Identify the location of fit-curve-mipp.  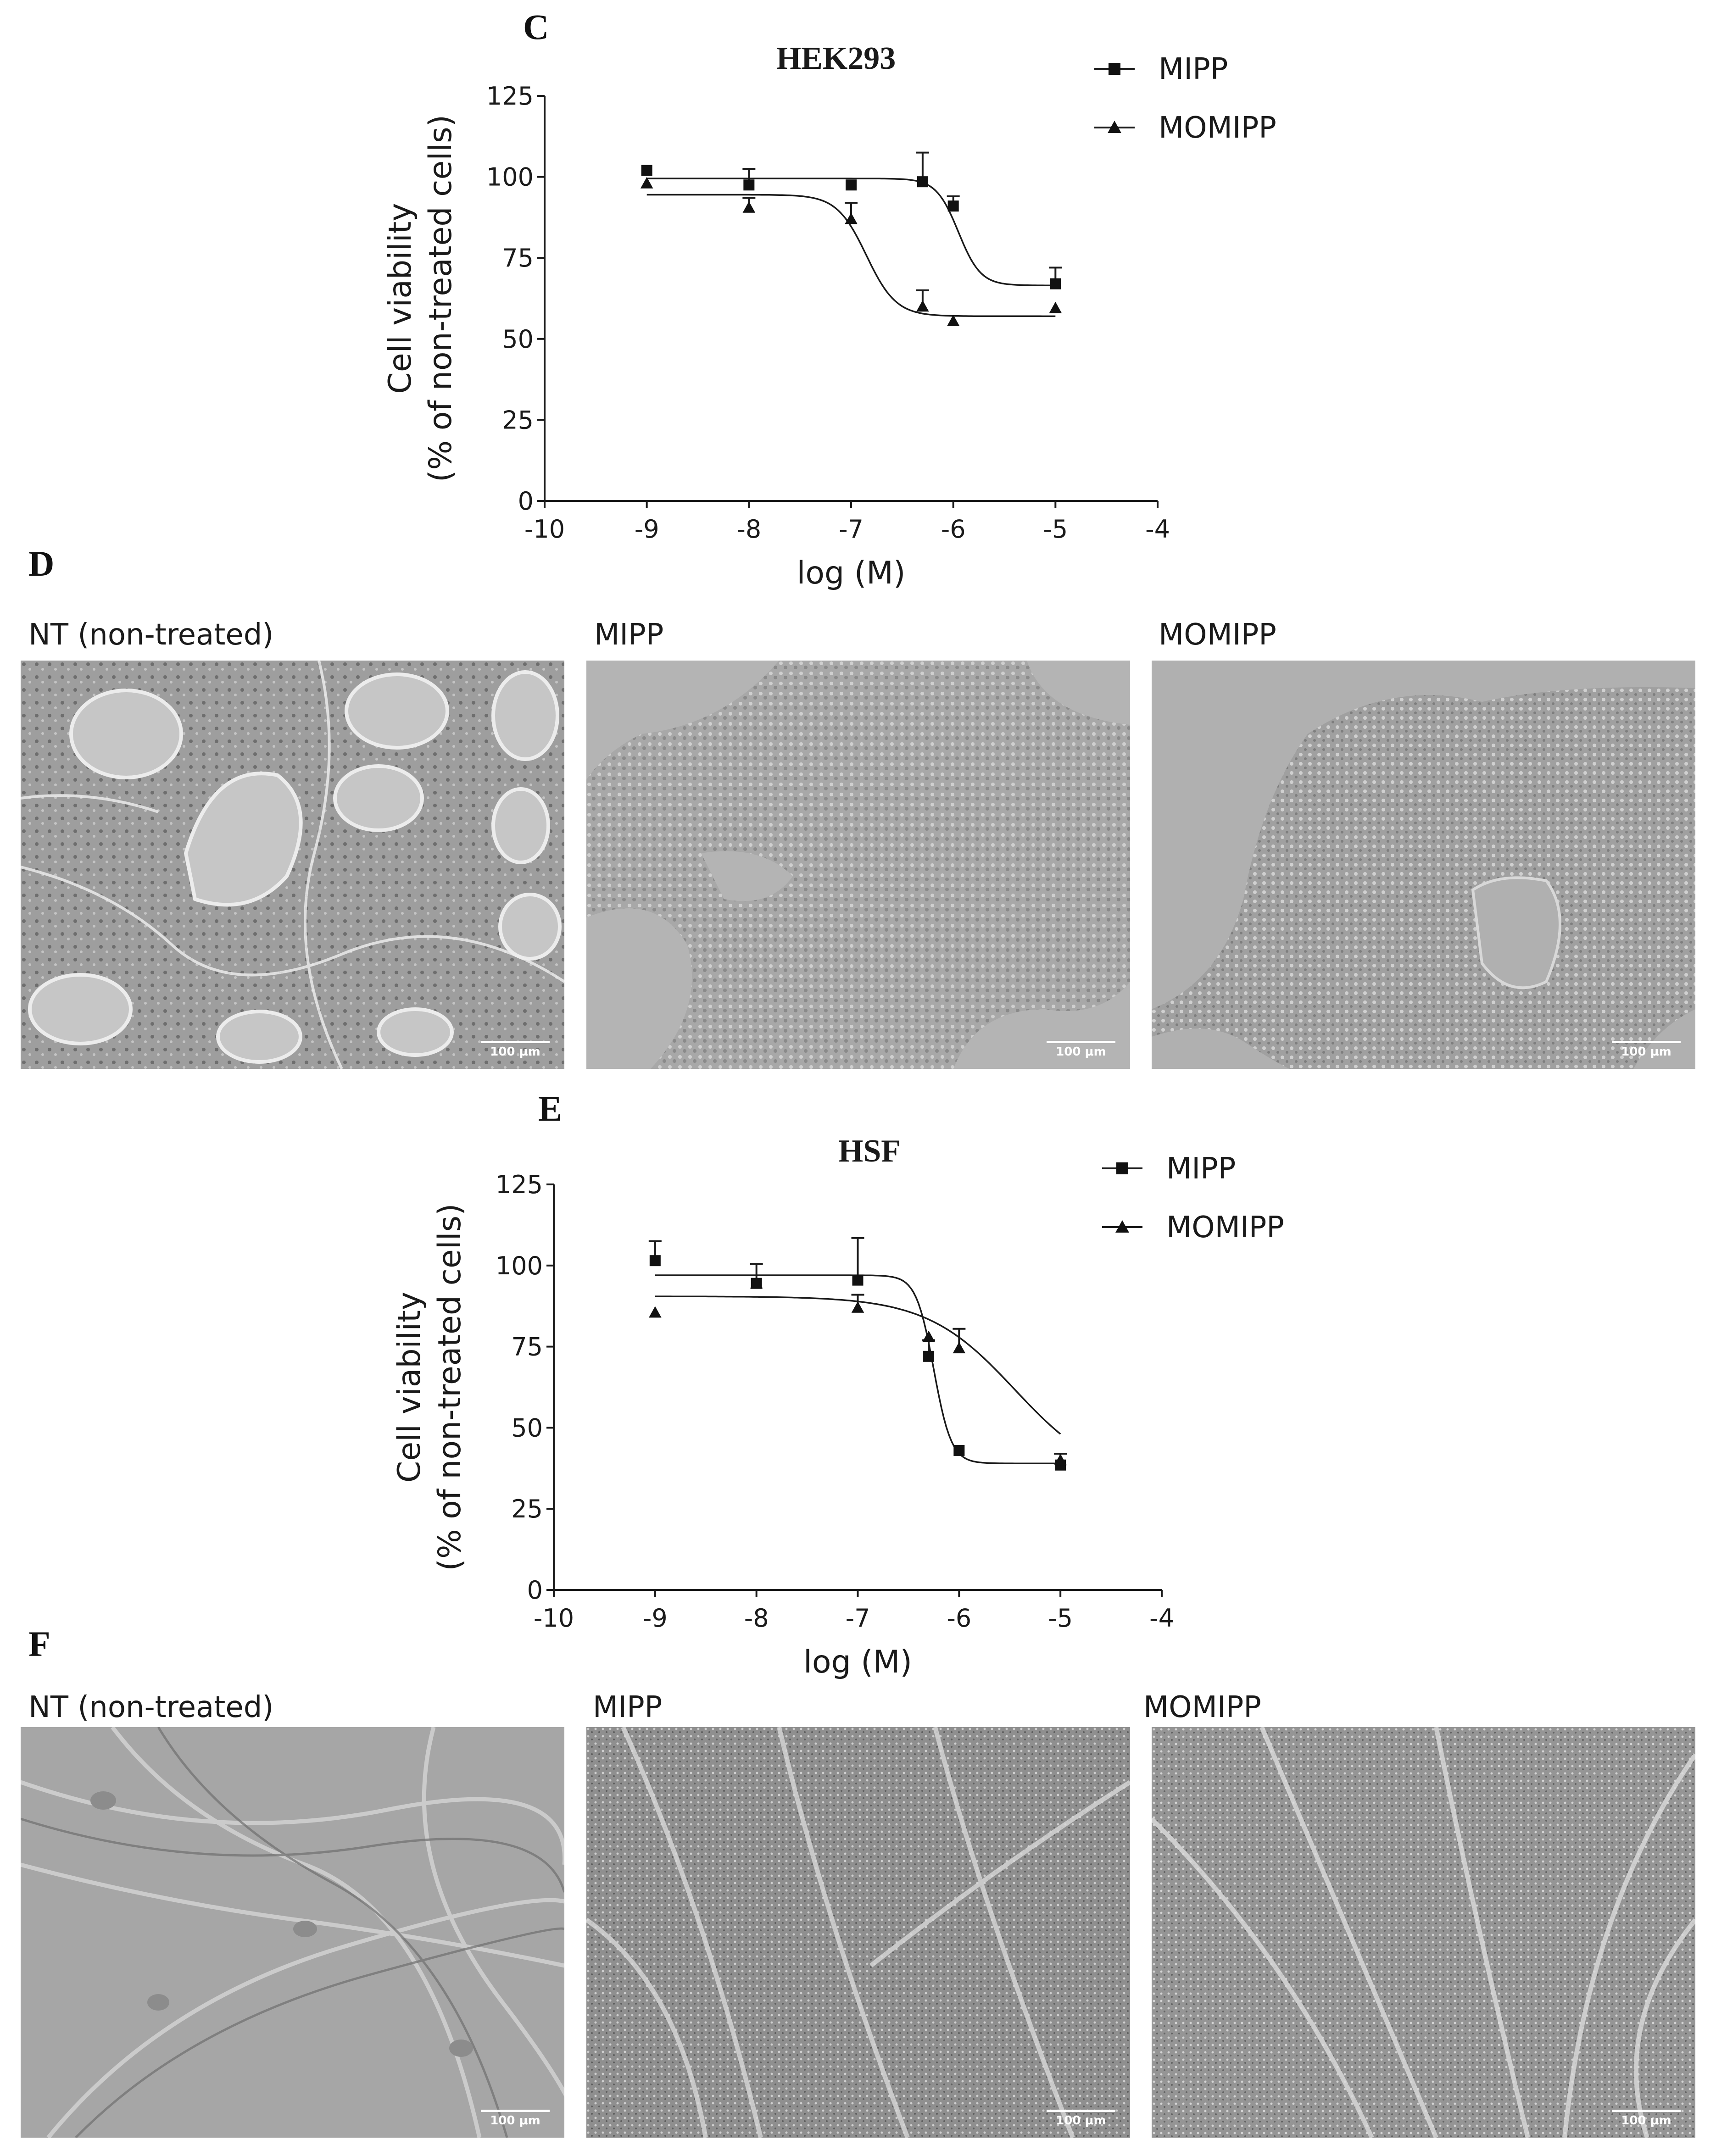
(851, 232).